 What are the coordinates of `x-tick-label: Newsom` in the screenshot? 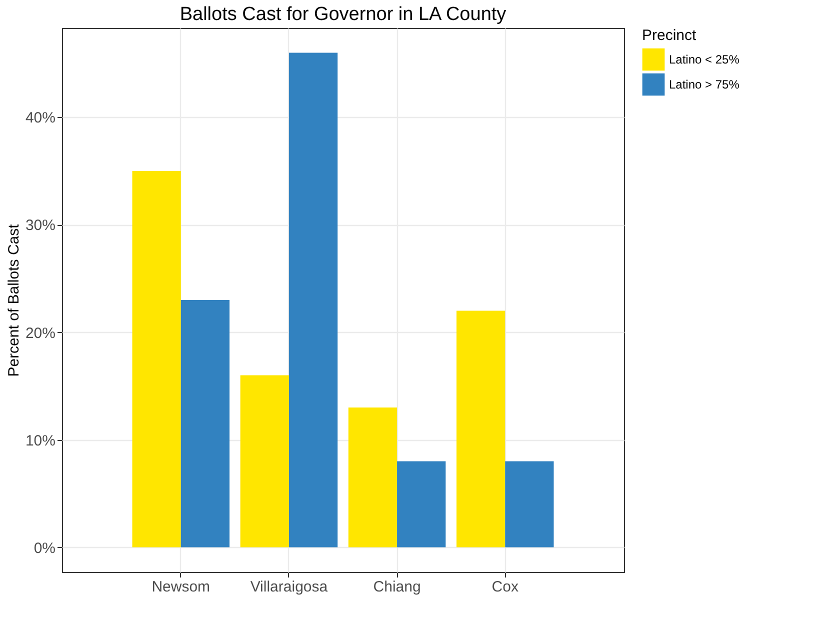 It's located at (181, 587).